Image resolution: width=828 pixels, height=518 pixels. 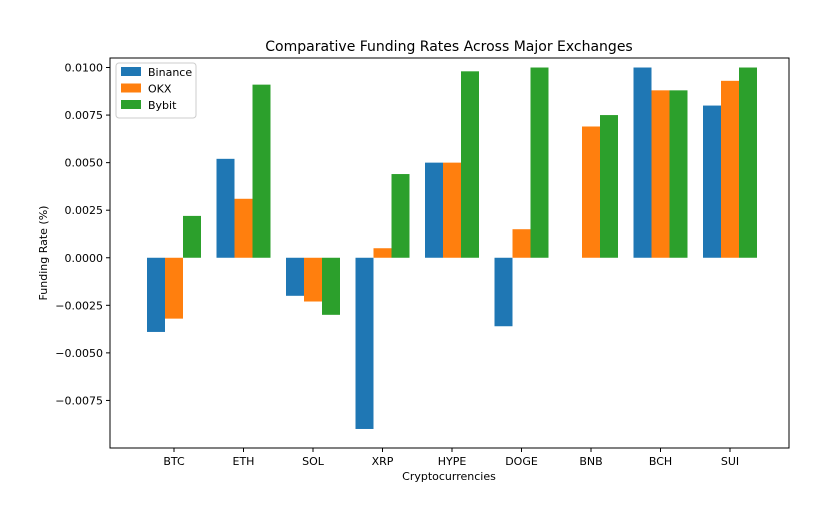 I want to click on x-axis-label: Cryptocurrencies, so click(x=449, y=476).